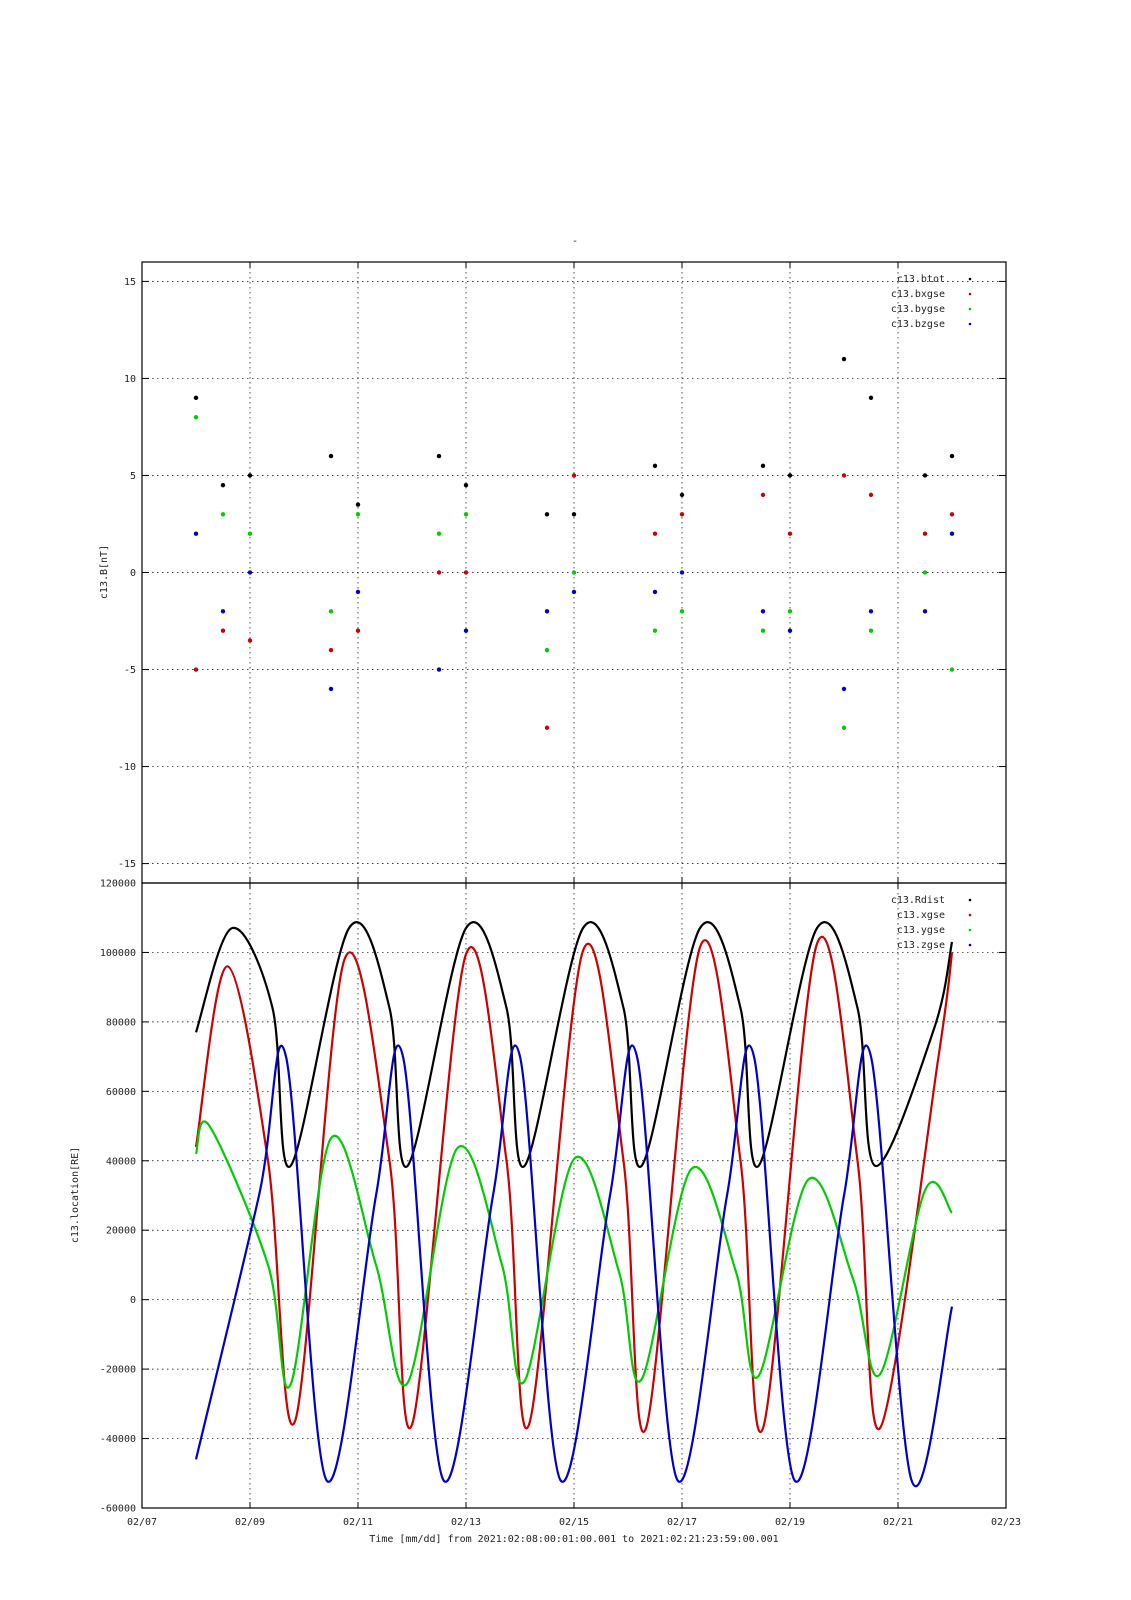 This screenshot has width=1131, height=1600. Describe the element at coordinates (127, 573) in the screenshot. I see `p1-y-tick-labels: 15 10 5 0 -5 -10 -15` at that location.